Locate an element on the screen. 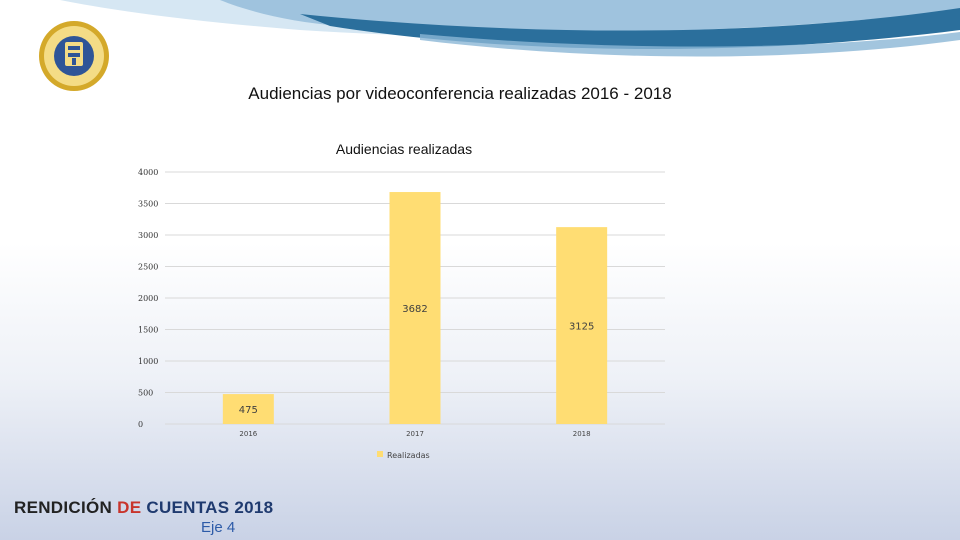  data-label: 3125 is located at coordinates (581, 327).